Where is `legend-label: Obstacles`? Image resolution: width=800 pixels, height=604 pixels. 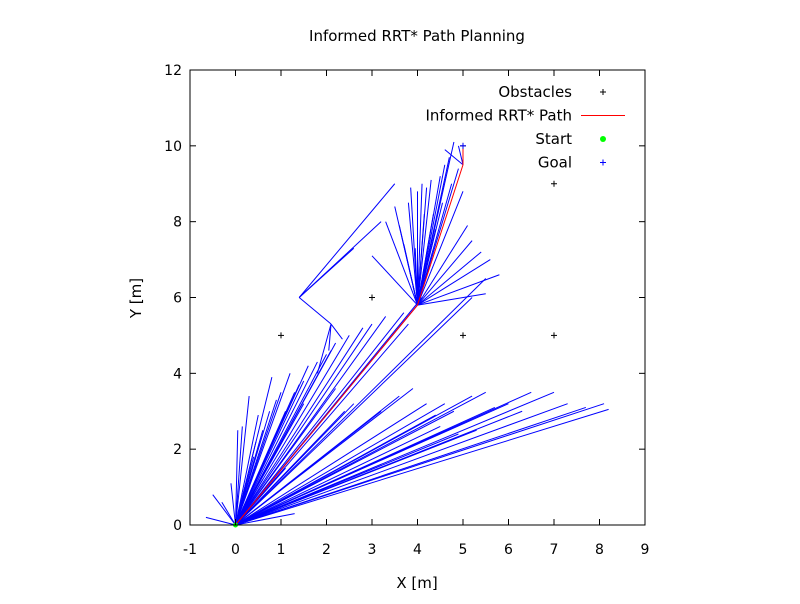
legend-label: Obstacles is located at coordinates (535, 92).